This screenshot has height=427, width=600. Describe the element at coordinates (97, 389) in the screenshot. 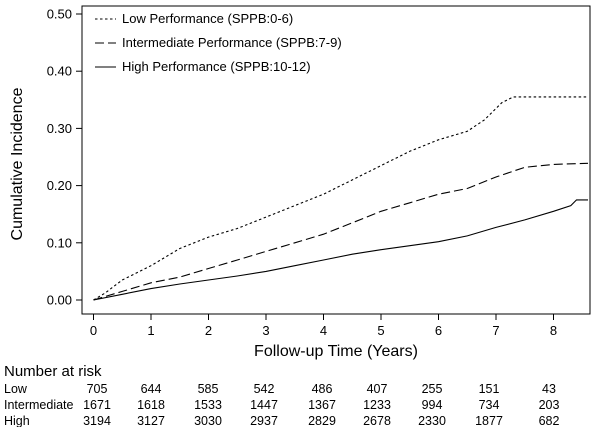

I see `risk-cell-value: 705` at that location.